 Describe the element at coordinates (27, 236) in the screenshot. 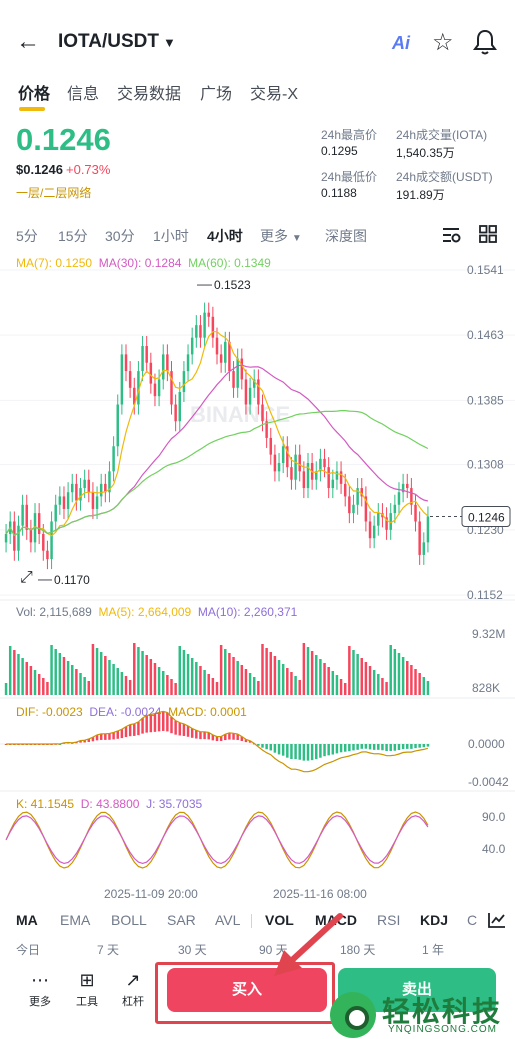

I see `interval-5m: 5分` at that location.